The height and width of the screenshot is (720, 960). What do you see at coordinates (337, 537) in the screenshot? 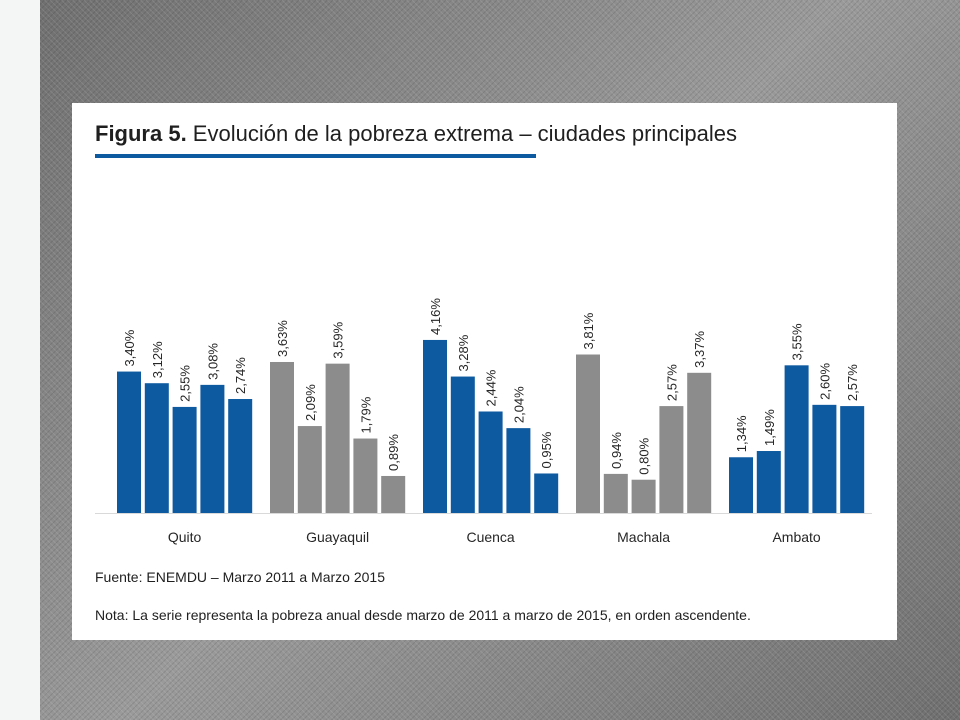
I see `category-label-guayaquil: Guayaquil` at bounding box center [337, 537].